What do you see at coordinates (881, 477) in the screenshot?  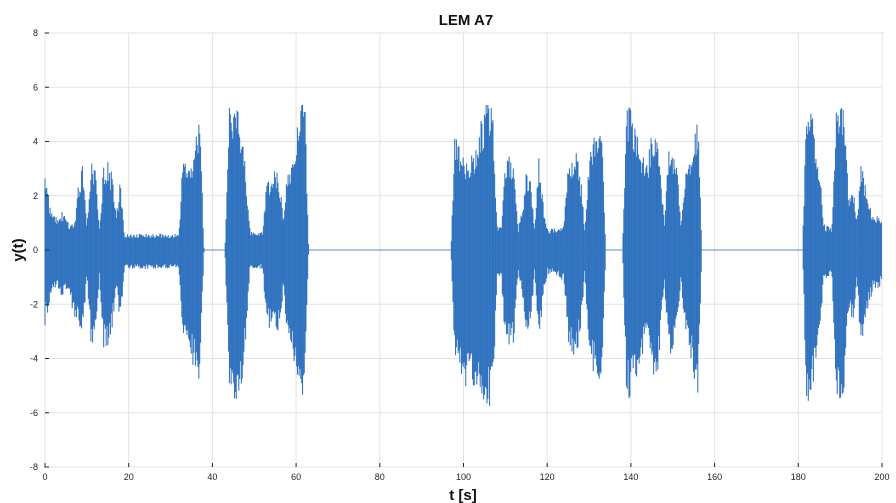 I see `x-tick-label: 200` at bounding box center [881, 477].